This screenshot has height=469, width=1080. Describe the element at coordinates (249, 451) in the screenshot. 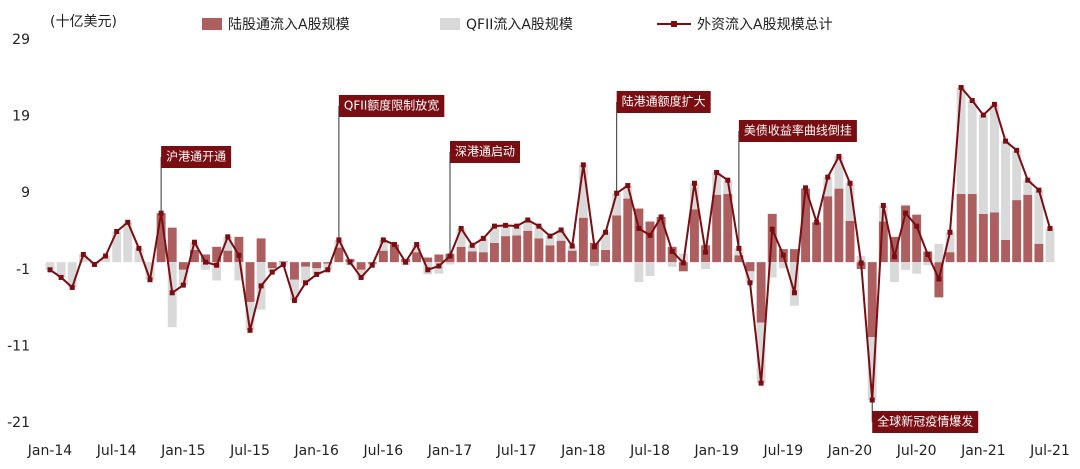

I see `x-tick-label: Jul-15` at that location.